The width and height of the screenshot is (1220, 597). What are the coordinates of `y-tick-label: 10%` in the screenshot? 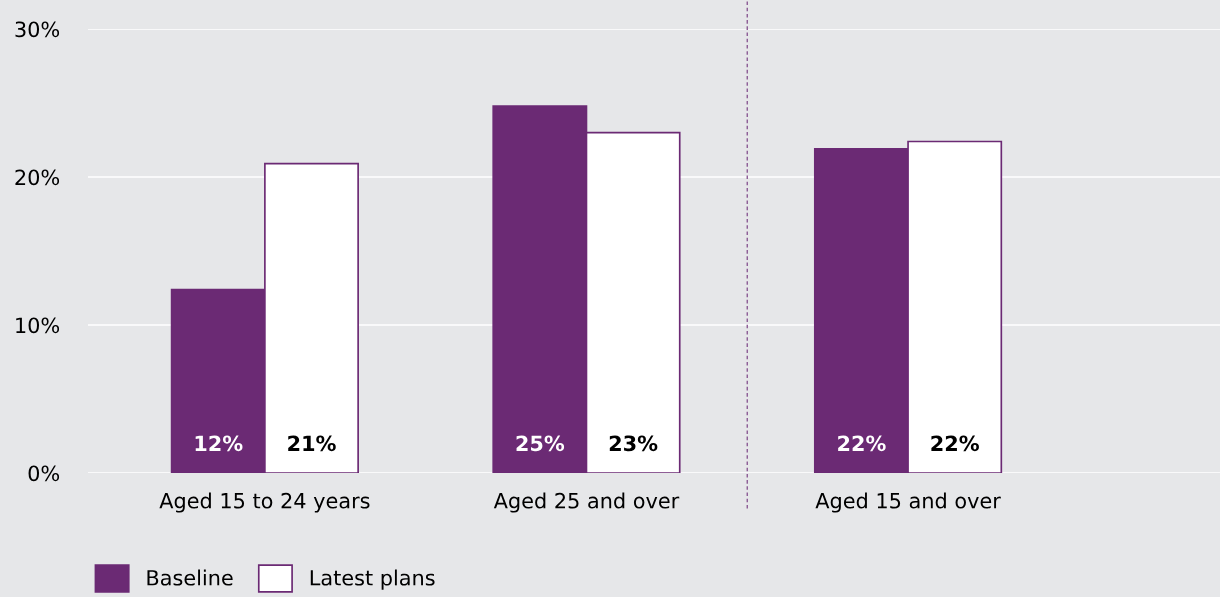 It's located at (38, 325).